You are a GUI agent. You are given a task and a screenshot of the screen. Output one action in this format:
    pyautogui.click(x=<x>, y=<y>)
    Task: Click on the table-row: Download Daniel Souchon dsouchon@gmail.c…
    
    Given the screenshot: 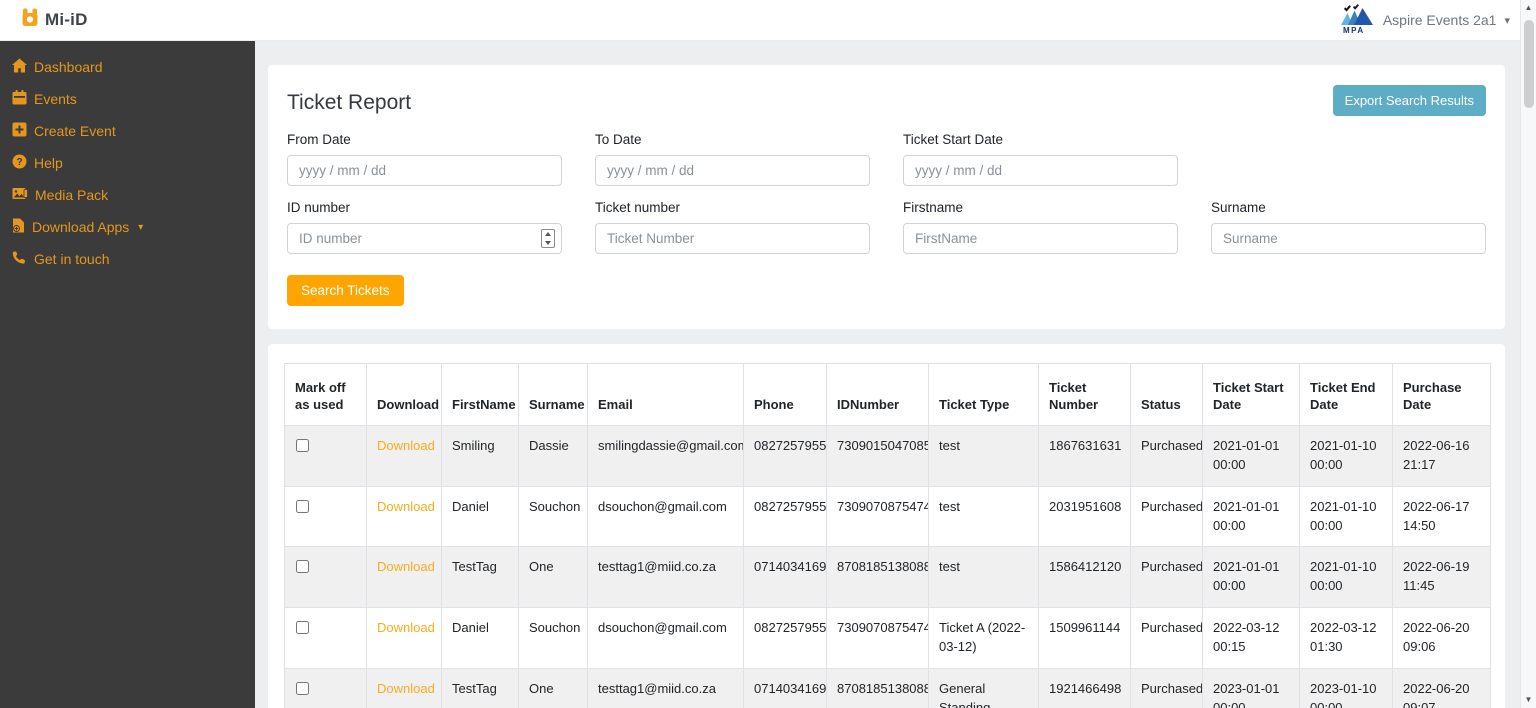 What is the action you would take?
    pyautogui.click(x=887, y=638)
    